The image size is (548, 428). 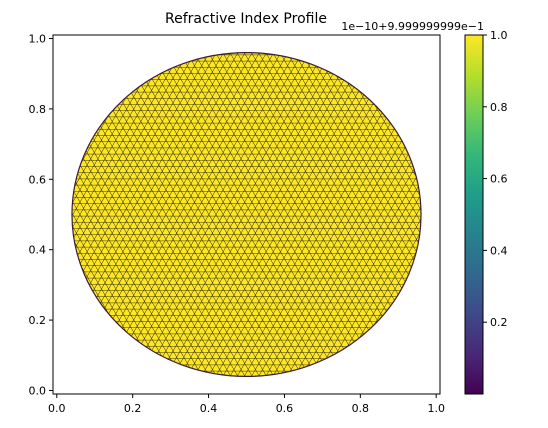 I want to click on y-tick-label: 0.0, so click(x=38, y=390).